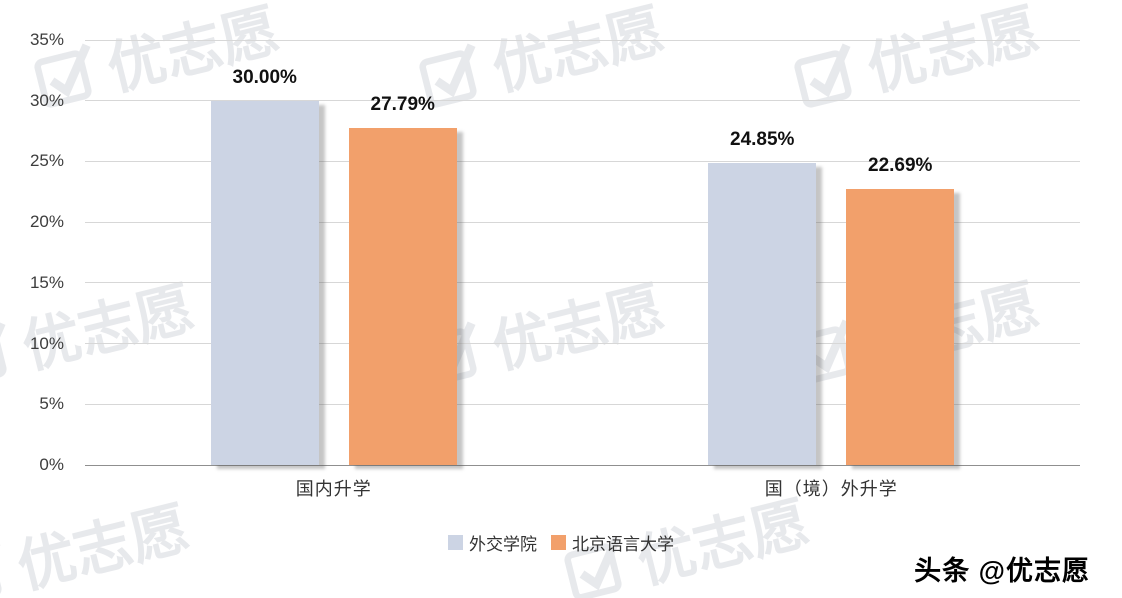 This screenshot has width=1122, height=598. Describe the element at coordinates (1002, 571) in the screenshot. I see `footer-credit: 头条 @优志愿` at that location.